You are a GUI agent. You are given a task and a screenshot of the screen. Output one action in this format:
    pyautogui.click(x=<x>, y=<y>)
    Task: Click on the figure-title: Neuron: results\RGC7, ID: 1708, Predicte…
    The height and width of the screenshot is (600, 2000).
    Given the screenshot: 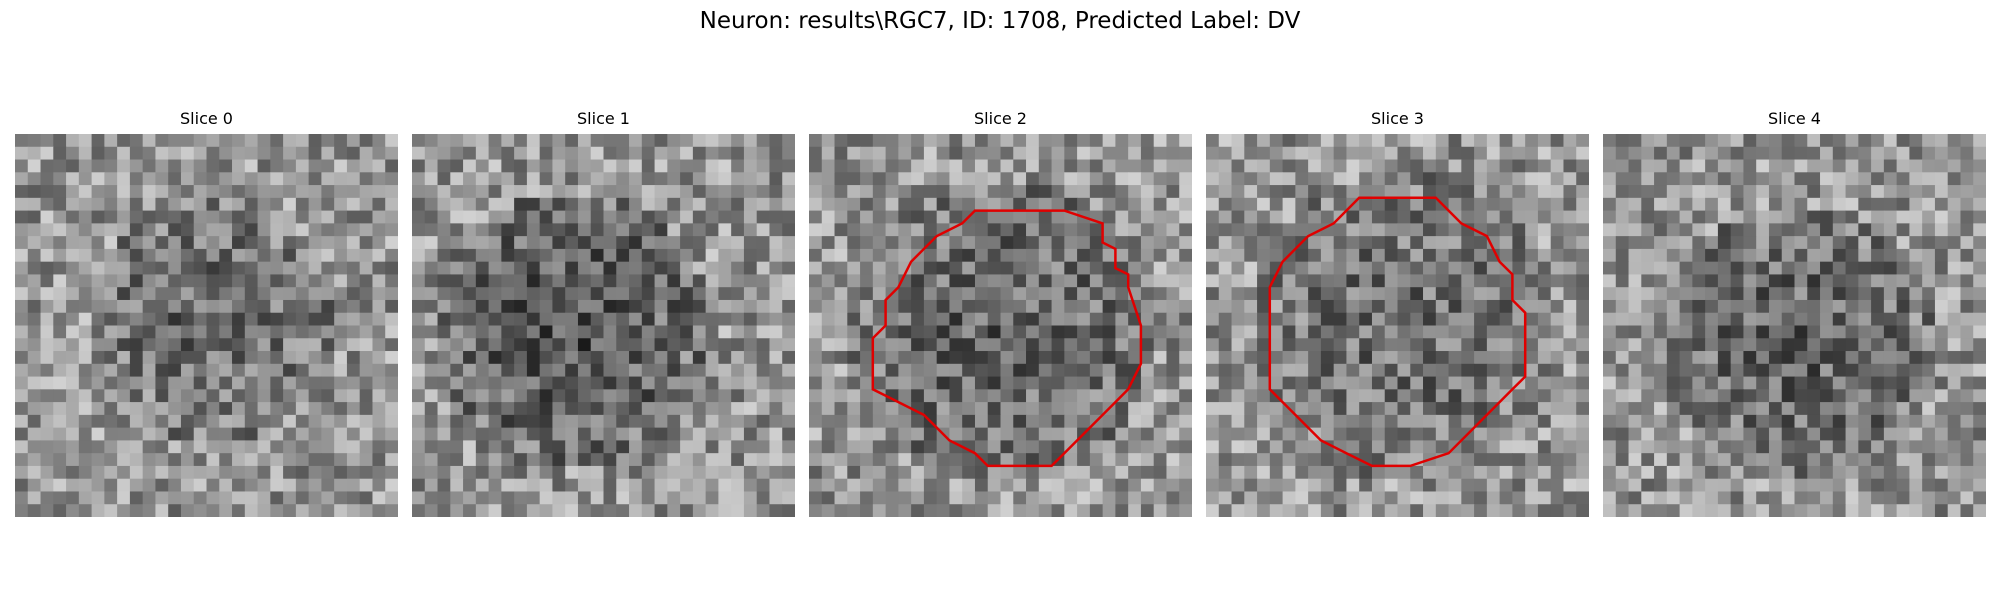 What is the action you would take?
    pyautogui.click(x=1000, y=21)
    